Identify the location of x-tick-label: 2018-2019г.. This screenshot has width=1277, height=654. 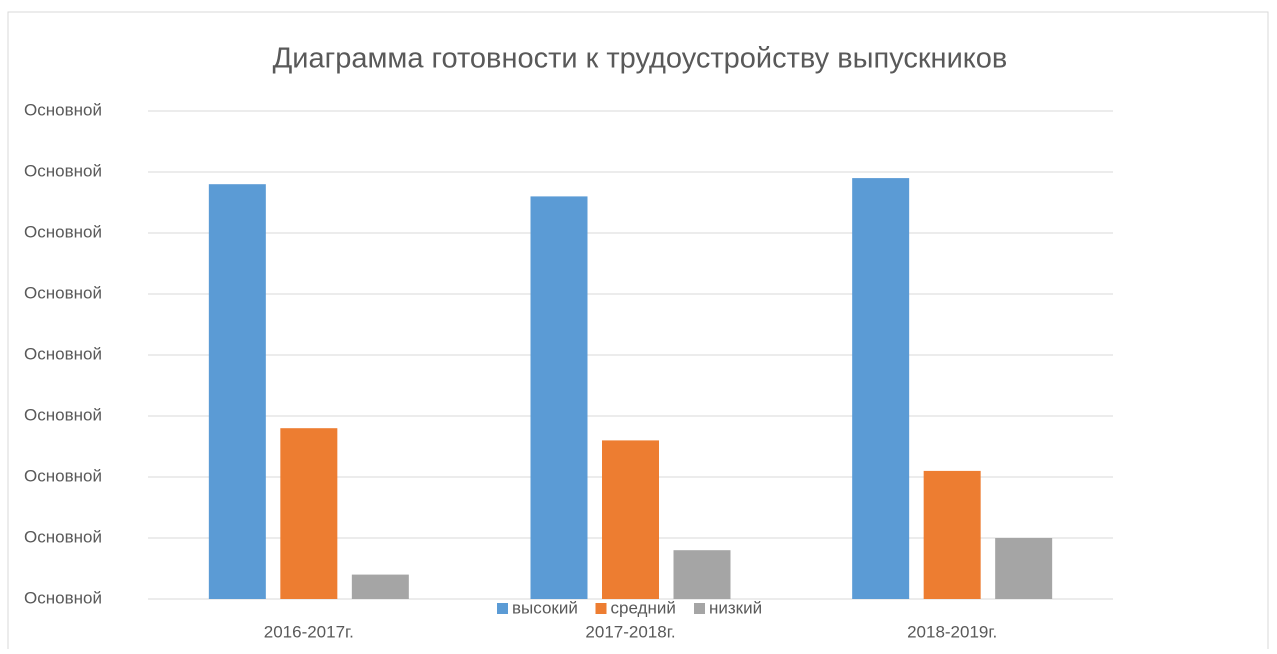
(952, 631).